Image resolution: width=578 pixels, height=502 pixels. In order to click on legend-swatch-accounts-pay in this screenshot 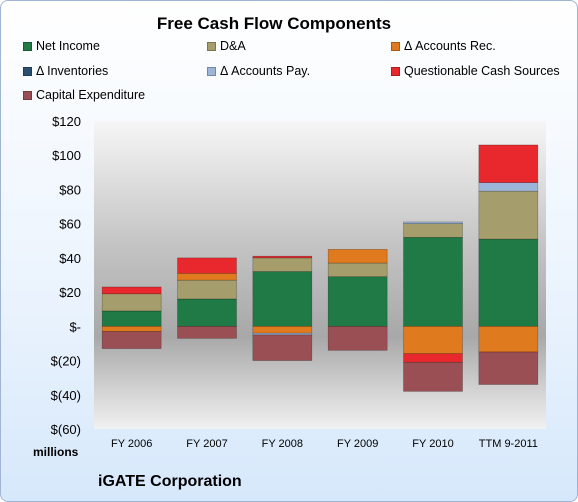, I will do `click(211, 71)`.